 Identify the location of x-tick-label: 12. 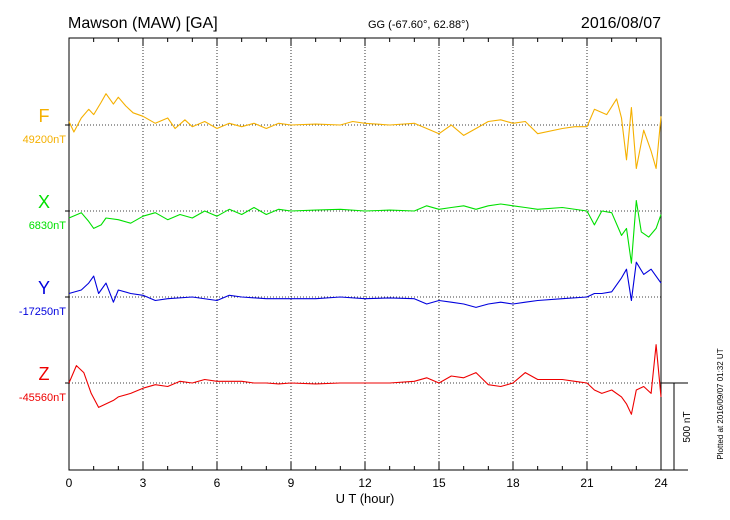
(365, 483).